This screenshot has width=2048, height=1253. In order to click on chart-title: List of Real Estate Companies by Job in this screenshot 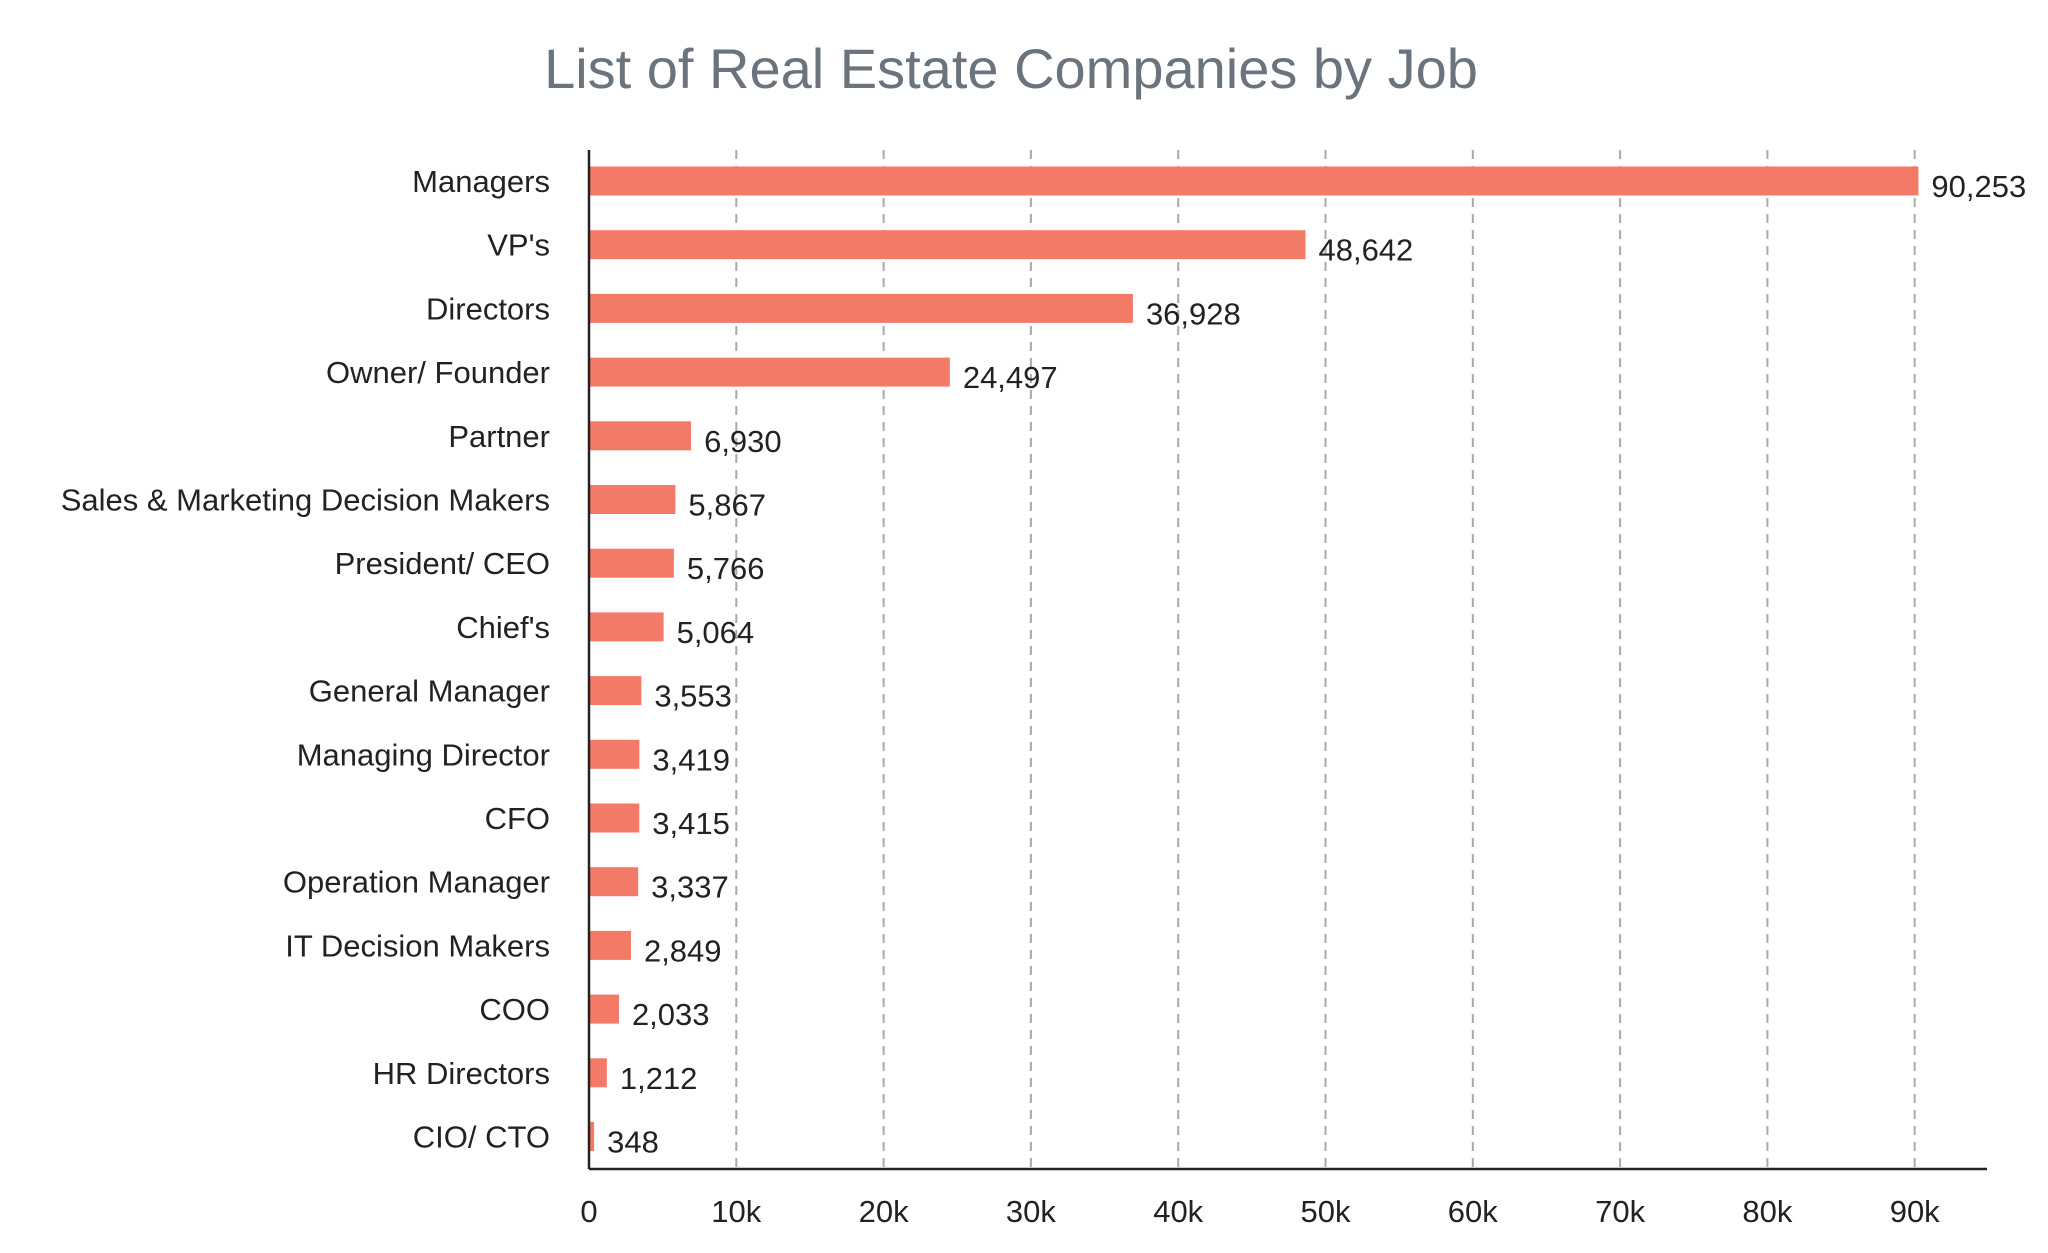, I will do `click(1011, 68)`.